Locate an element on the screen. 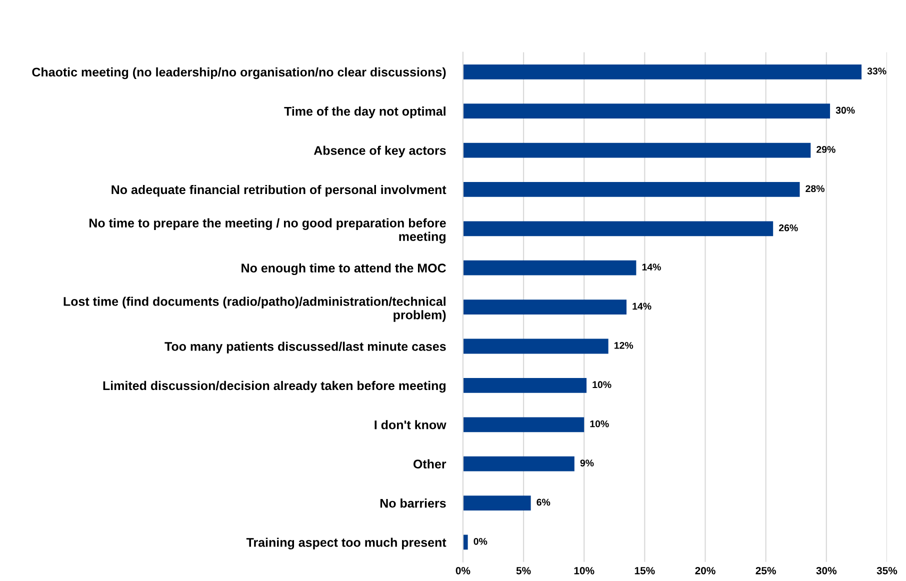 This screenshot has width=906, height=581. data-label: 0% is located at coordinates (481, 541).